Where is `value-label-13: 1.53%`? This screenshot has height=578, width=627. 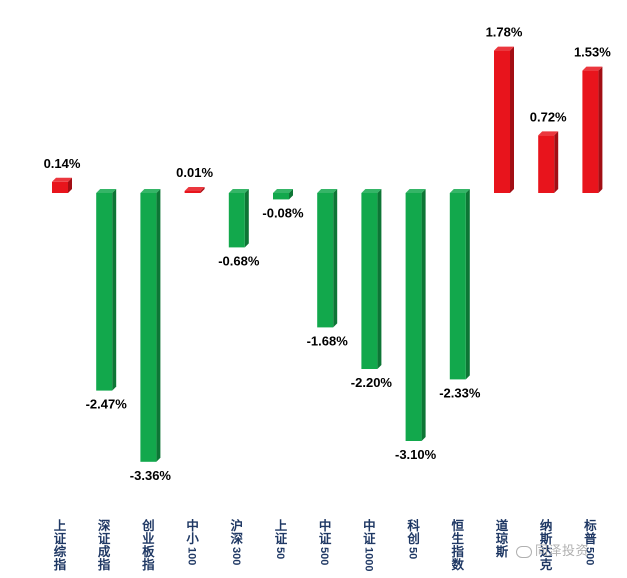
value-label-13: 1.53% is located at coordinates (592, 52).